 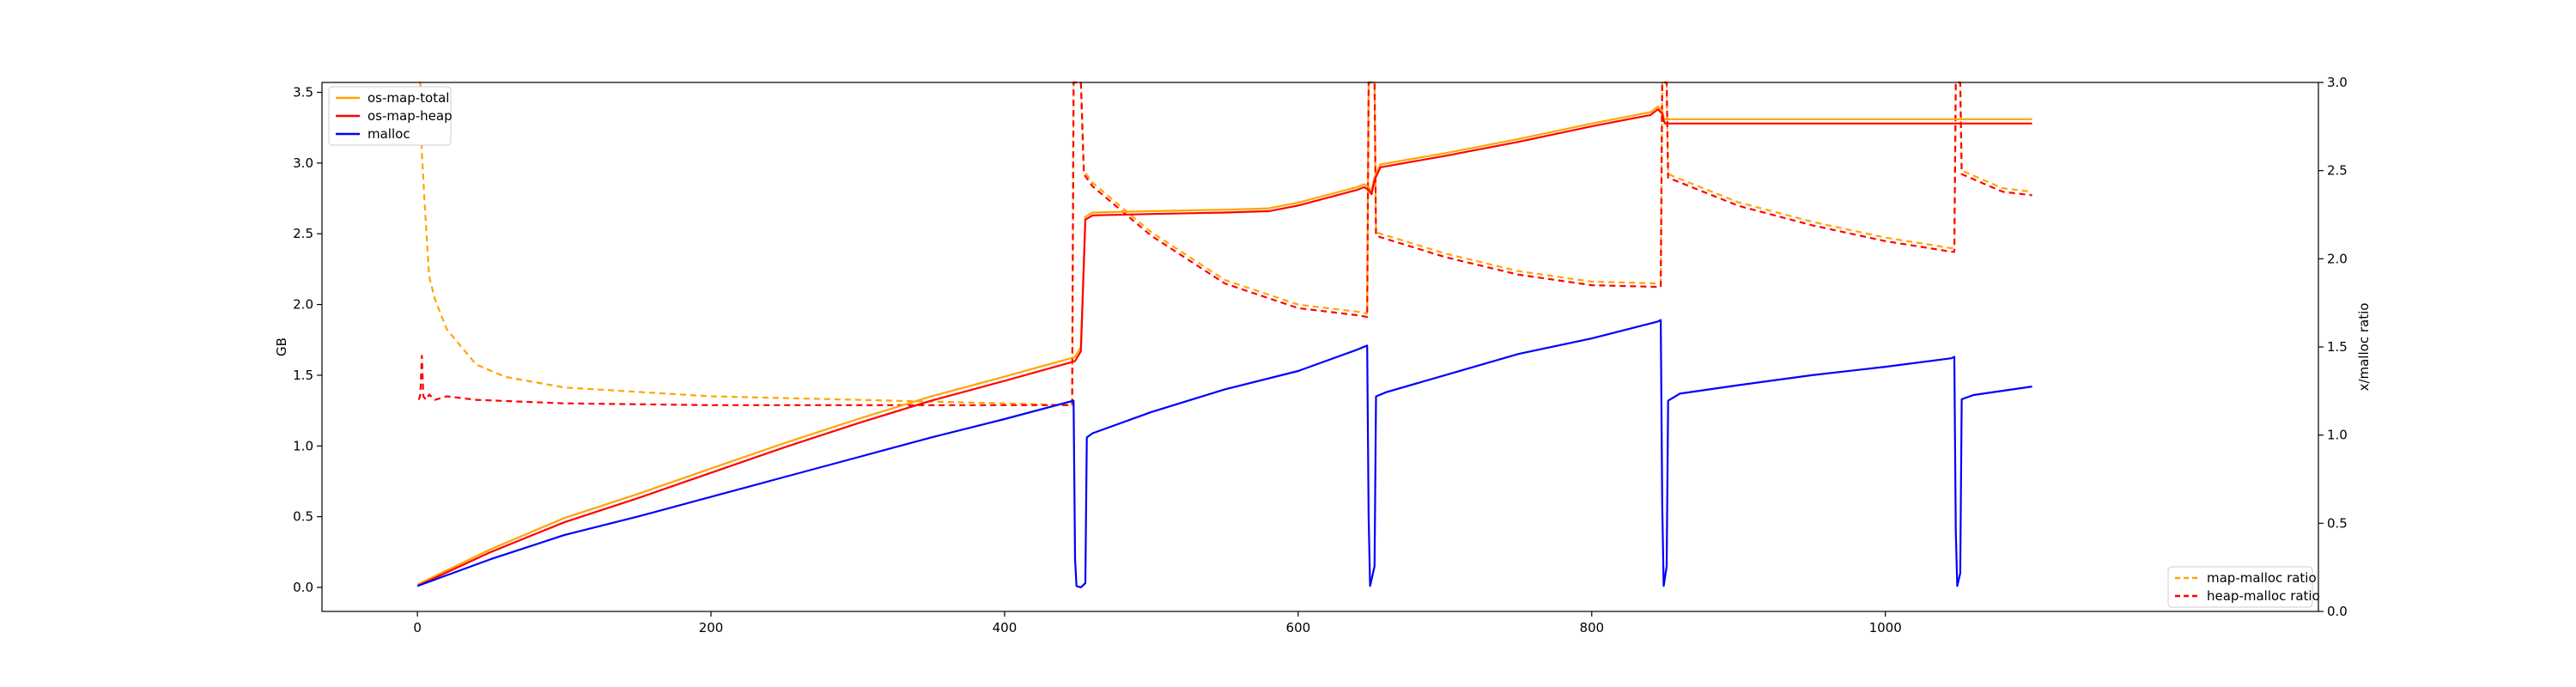 What do you see at coordinates (303, 233) in the screenshot?
I see `y-left-tick-label: 2.5` at bounding box center [303, 233].